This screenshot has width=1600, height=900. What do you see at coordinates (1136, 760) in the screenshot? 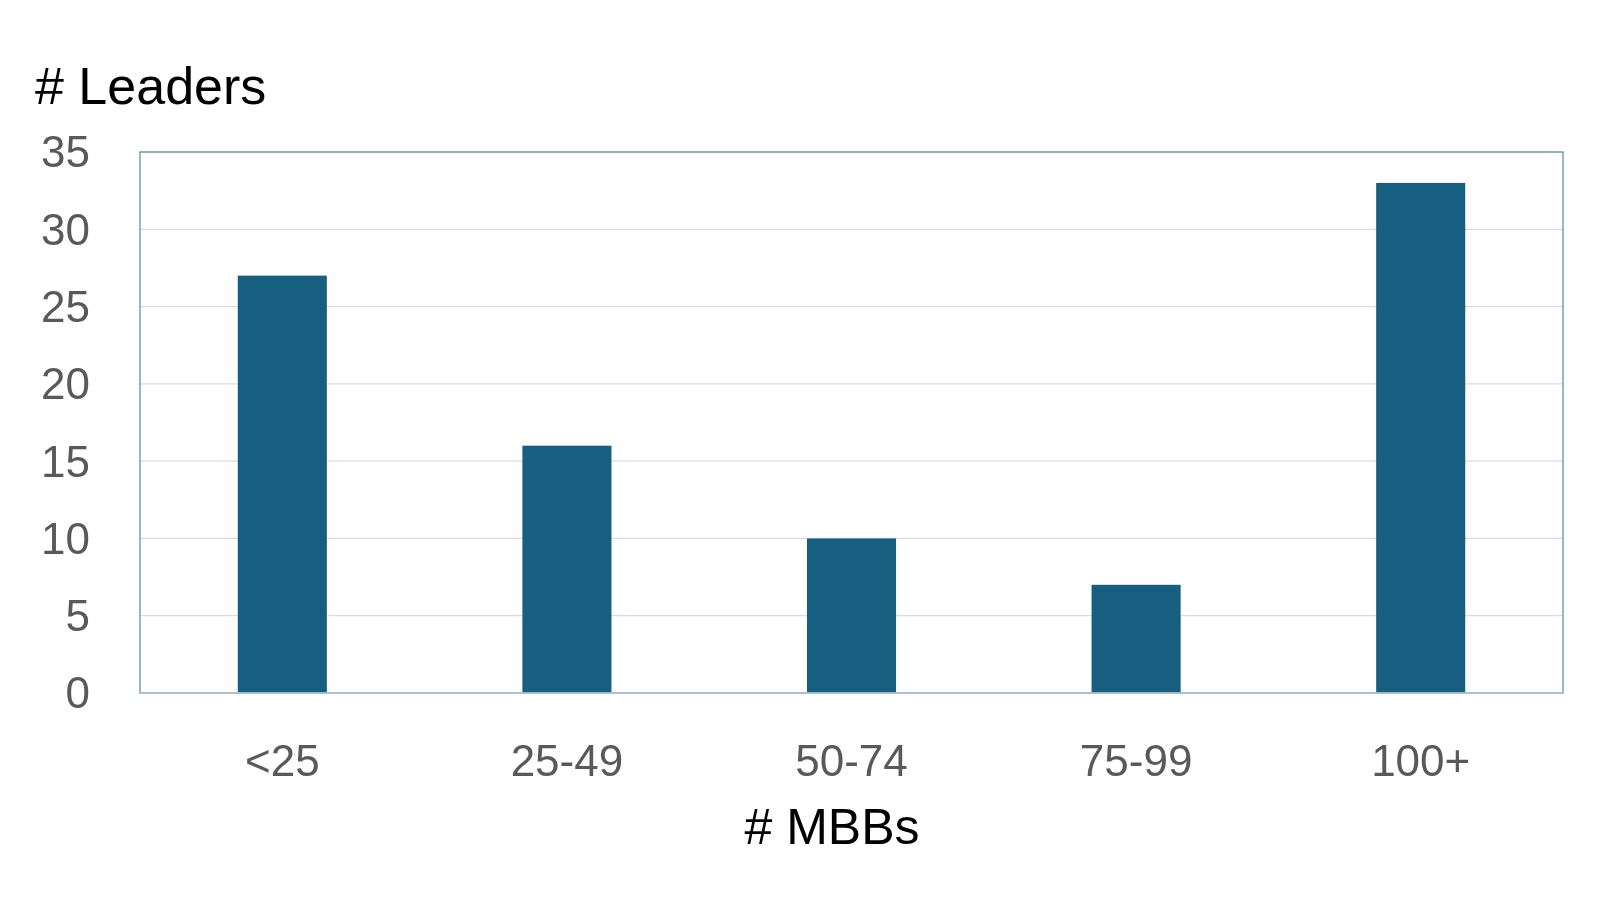
I see `x-tick-label: 75-99` at bounding box center [1136, 760].